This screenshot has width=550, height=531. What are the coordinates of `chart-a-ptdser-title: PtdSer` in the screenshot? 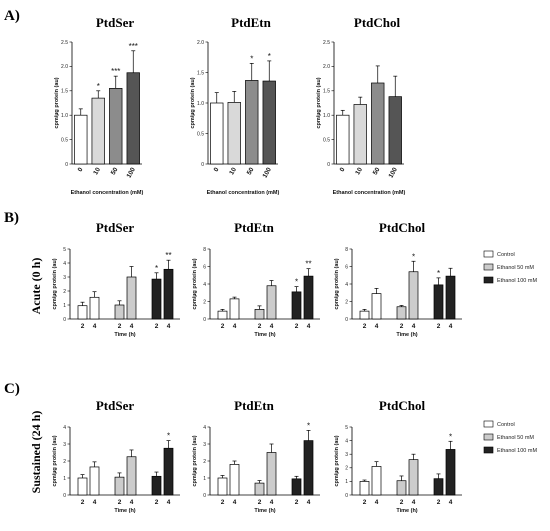 It's located at (115, 22).